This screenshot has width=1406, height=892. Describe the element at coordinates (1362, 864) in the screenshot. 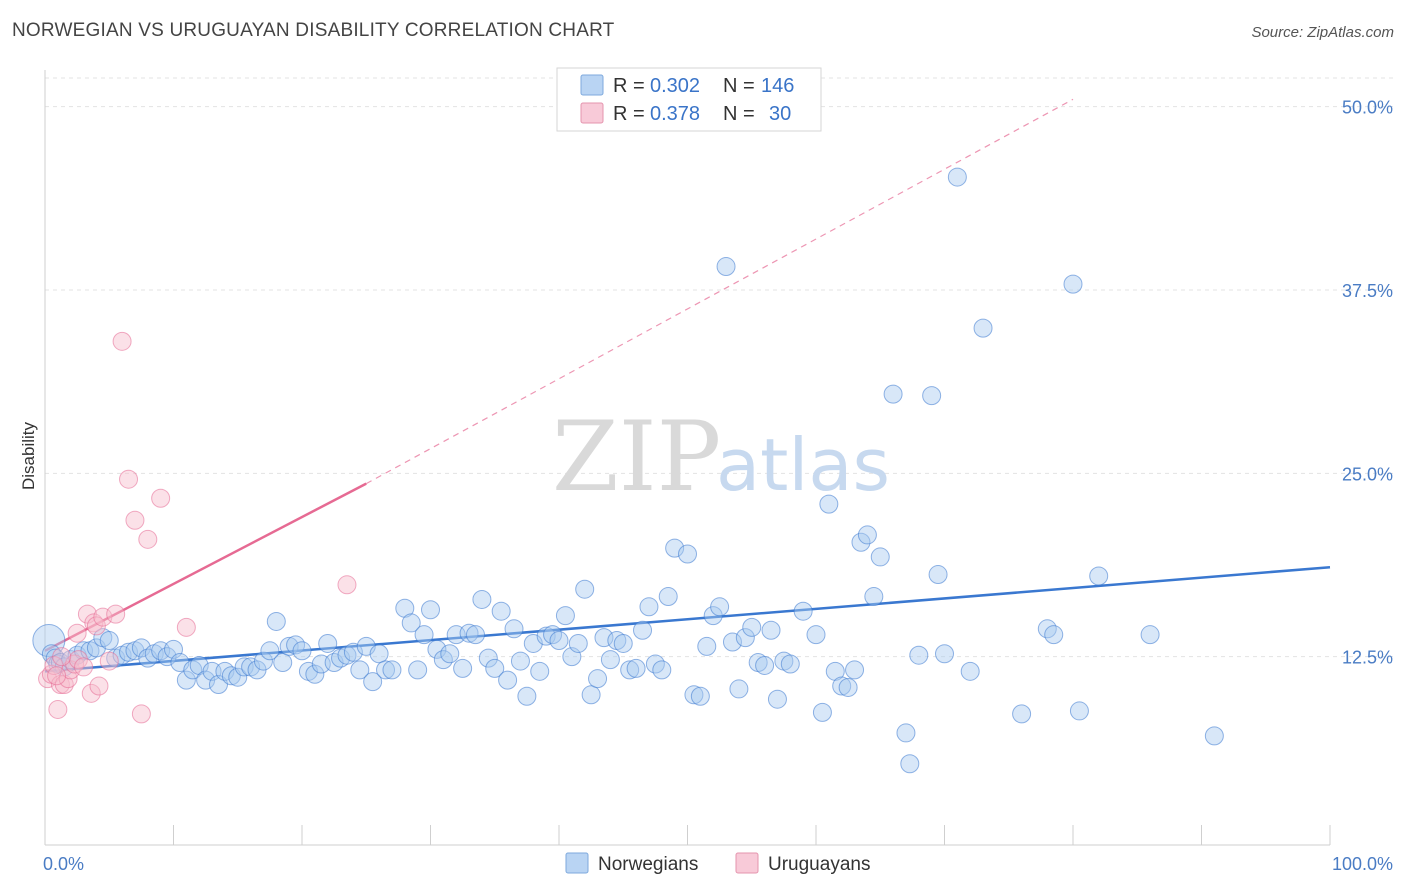

I see `x-tick-label: 100.0%` at that location.